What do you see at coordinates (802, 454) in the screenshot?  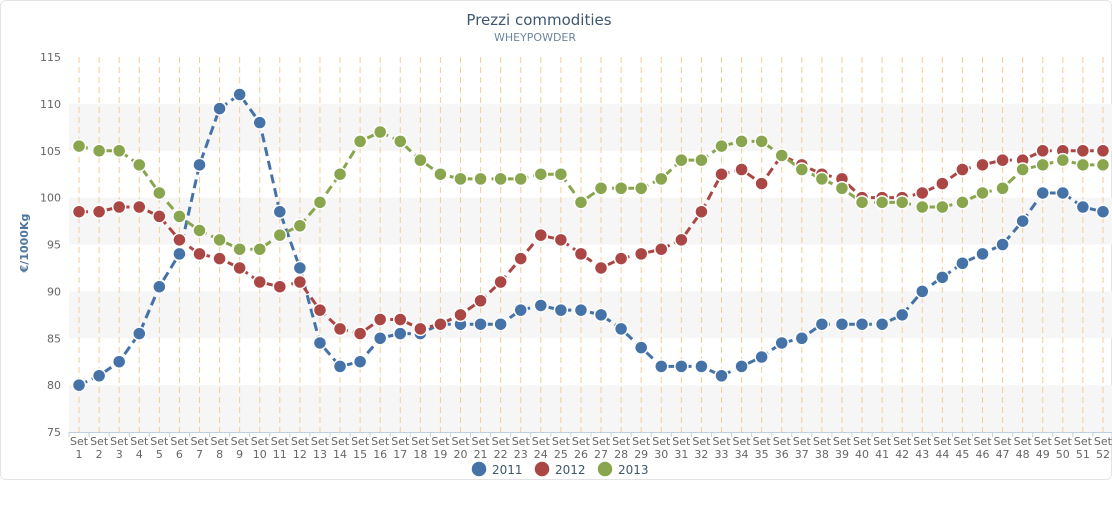 I see `x-tick-number: 37` at bounding box center [802, 454].